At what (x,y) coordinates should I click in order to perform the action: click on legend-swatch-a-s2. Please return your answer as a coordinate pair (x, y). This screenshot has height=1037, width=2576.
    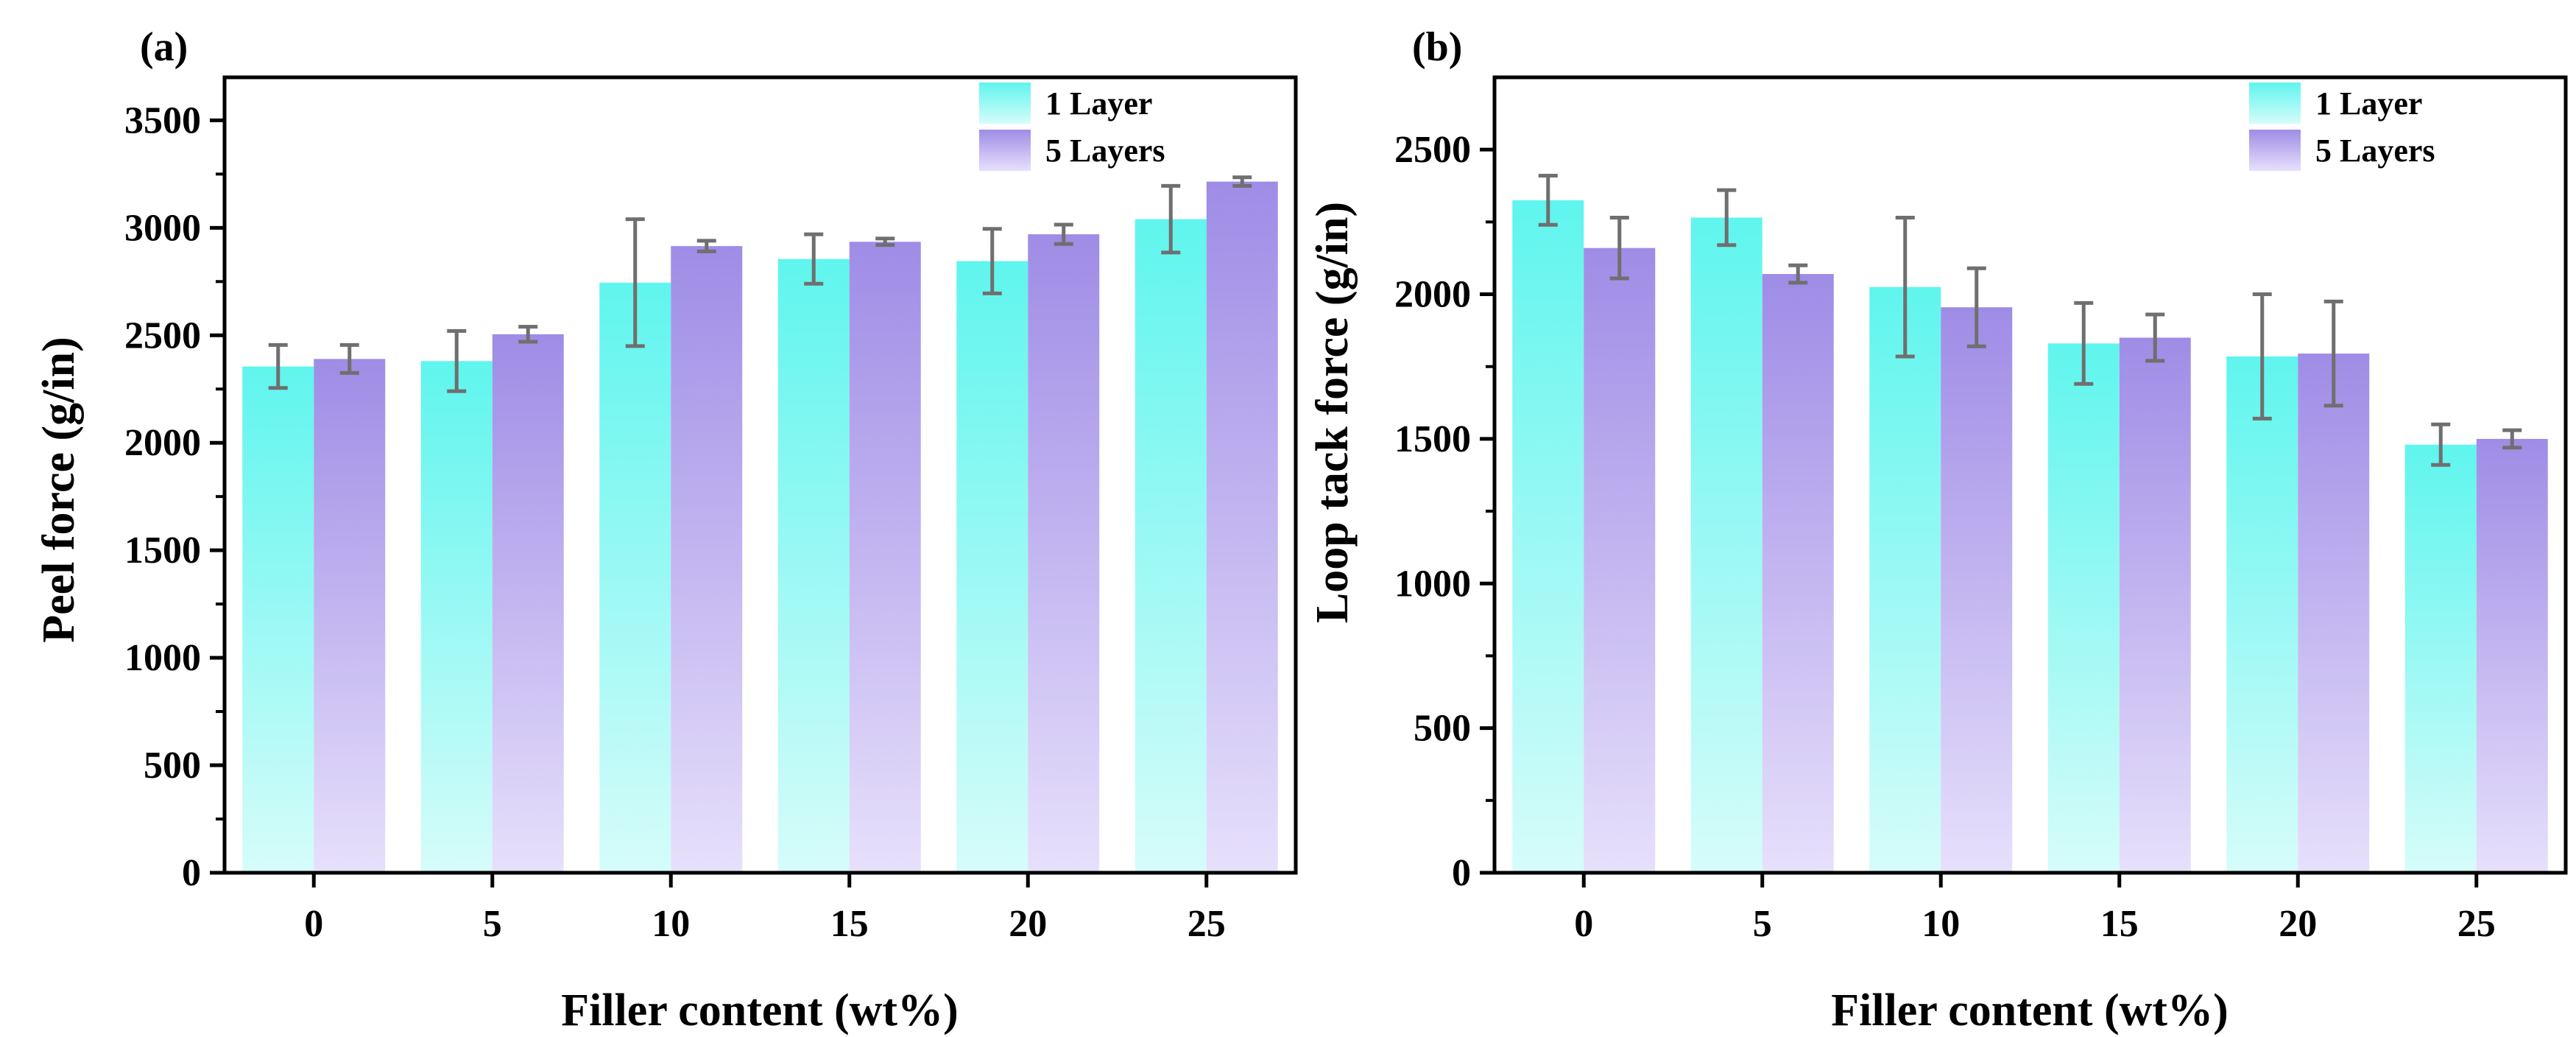
    Looking at the image, I should click on (1005, 150).